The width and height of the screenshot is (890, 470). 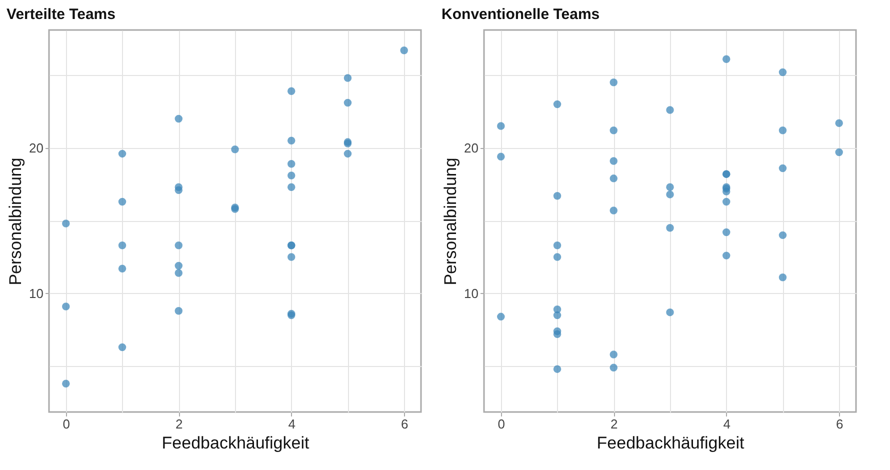 What do you see at coordinates (61, 14) in the screenshot?
I see `chart-title: Verteilte Teams` at bounding box center [61, 14].